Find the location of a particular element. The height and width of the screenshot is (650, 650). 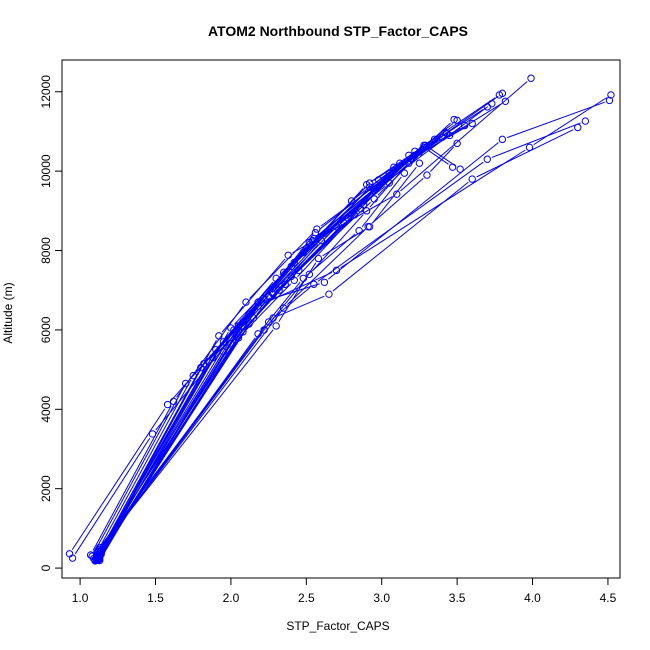

x-axis-label: STP_Factor_CAPS is located at coordinates (337, 626).